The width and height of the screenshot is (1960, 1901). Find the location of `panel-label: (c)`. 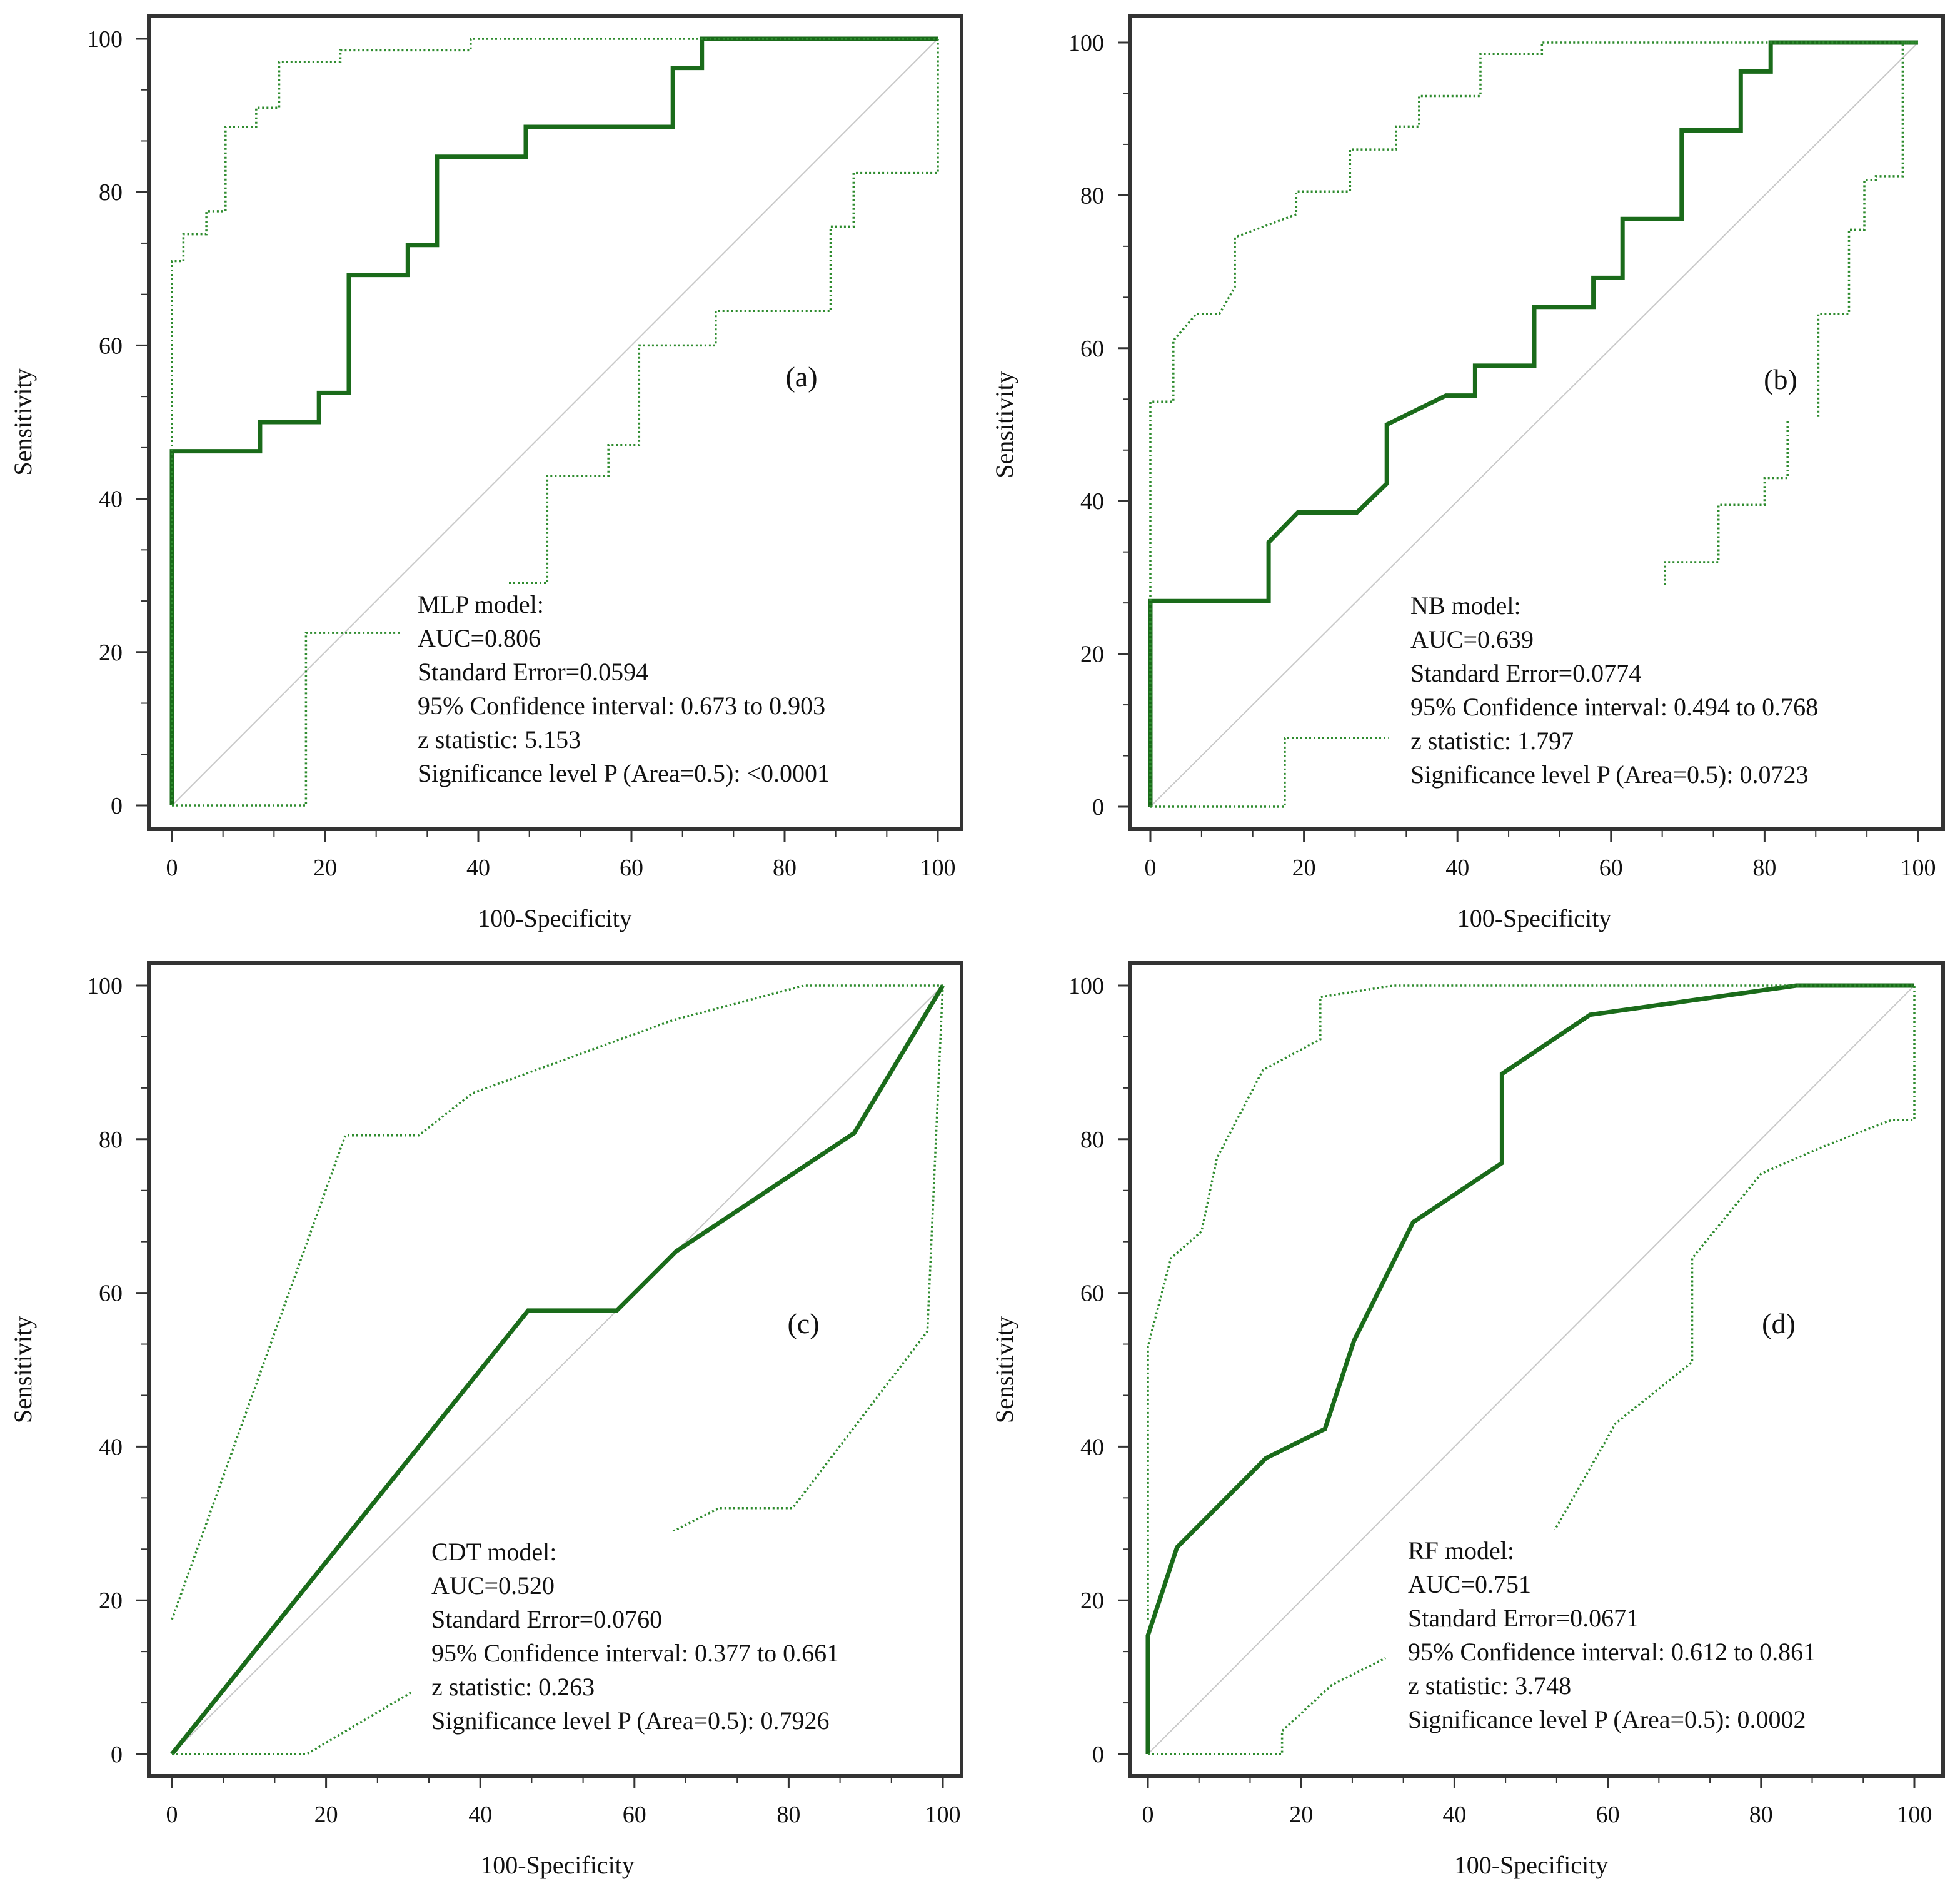

panel-label: (c) is located at coordinates (803, 1323).